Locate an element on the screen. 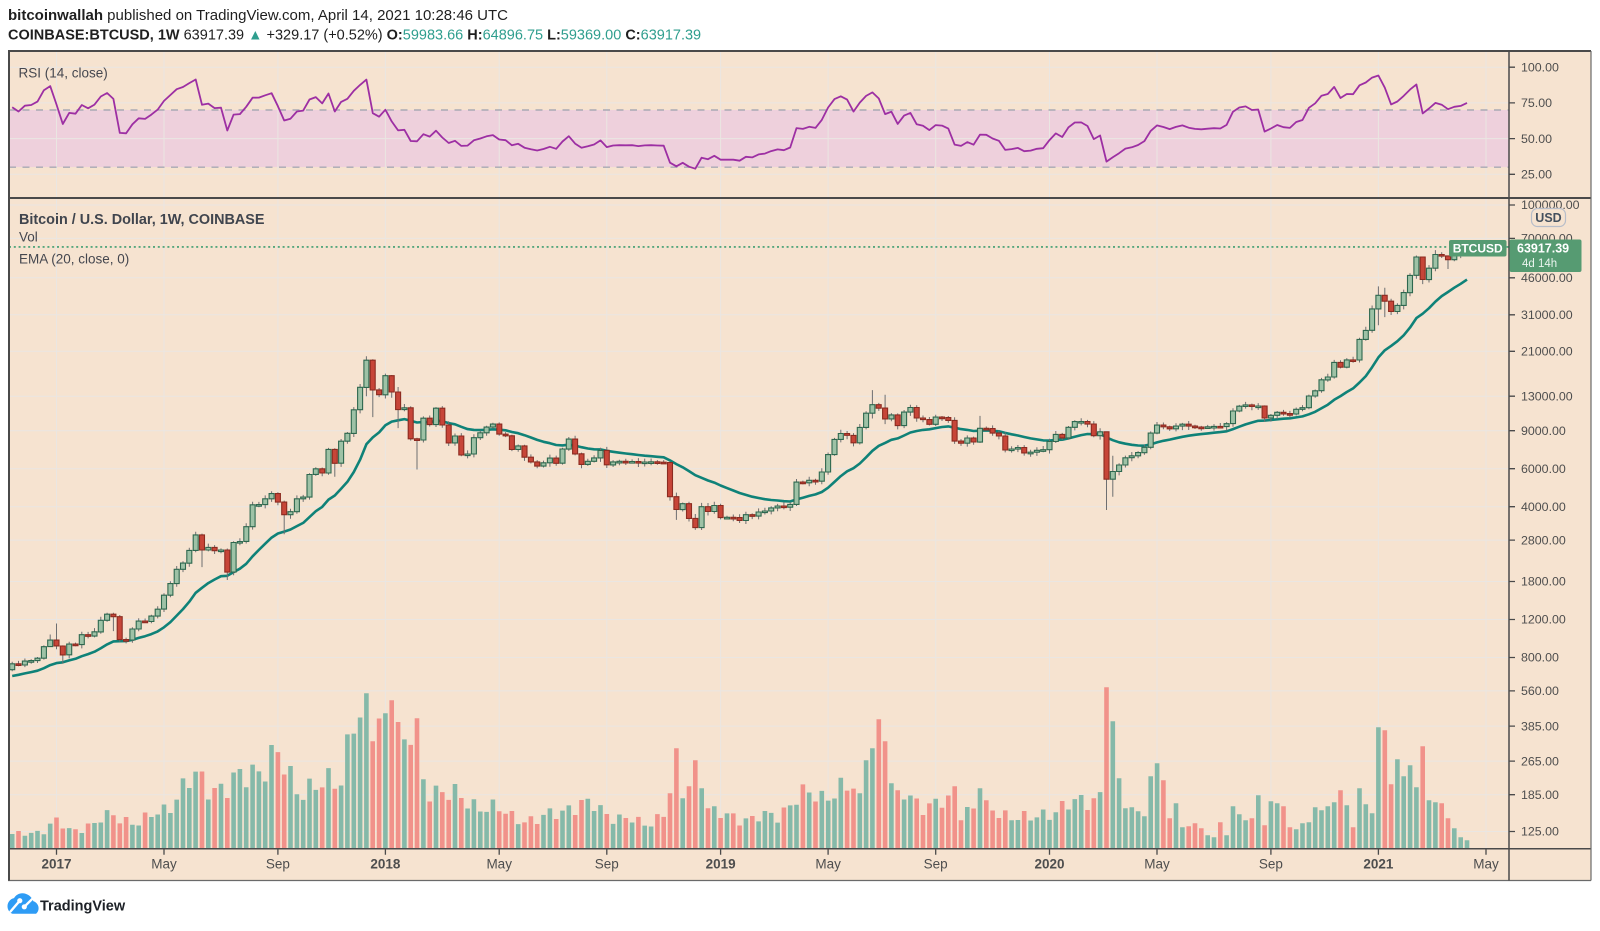 The image size is (1600, 931). svg-text: 75.00 is located at coordinates (1536, 103).